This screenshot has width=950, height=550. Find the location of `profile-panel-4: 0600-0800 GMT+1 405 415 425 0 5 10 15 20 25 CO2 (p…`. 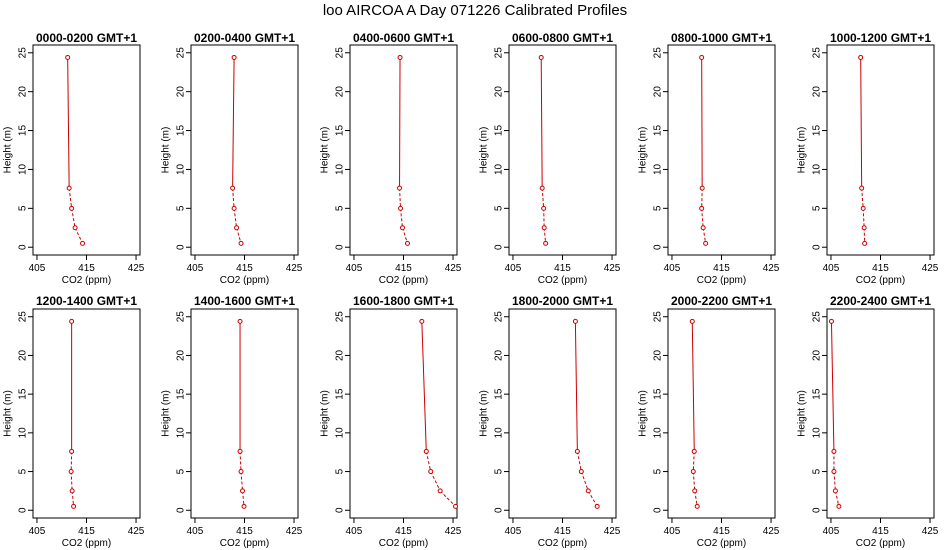

profile-panel-4: 0600-0800 GMT+1 405 415 425 0 5 10 15 20 25 CO2 (p… is located at coordinates (550, 158).